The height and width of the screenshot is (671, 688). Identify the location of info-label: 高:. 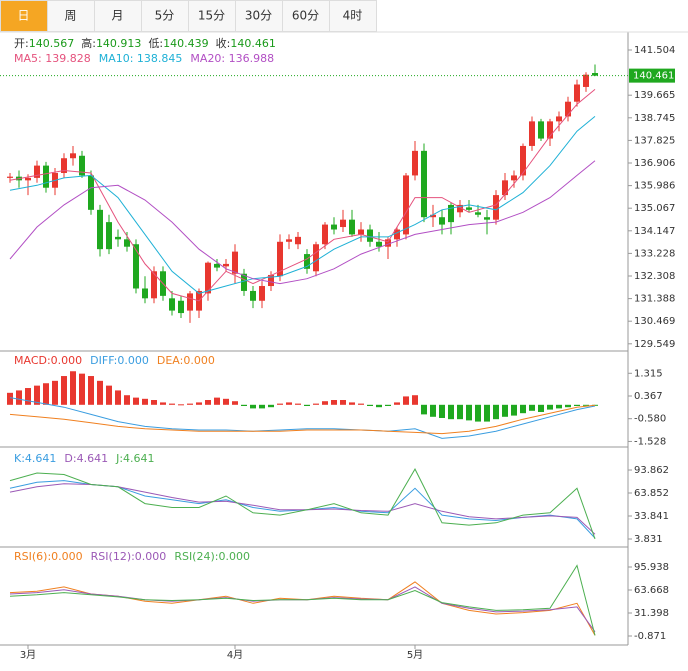
(88, 43).